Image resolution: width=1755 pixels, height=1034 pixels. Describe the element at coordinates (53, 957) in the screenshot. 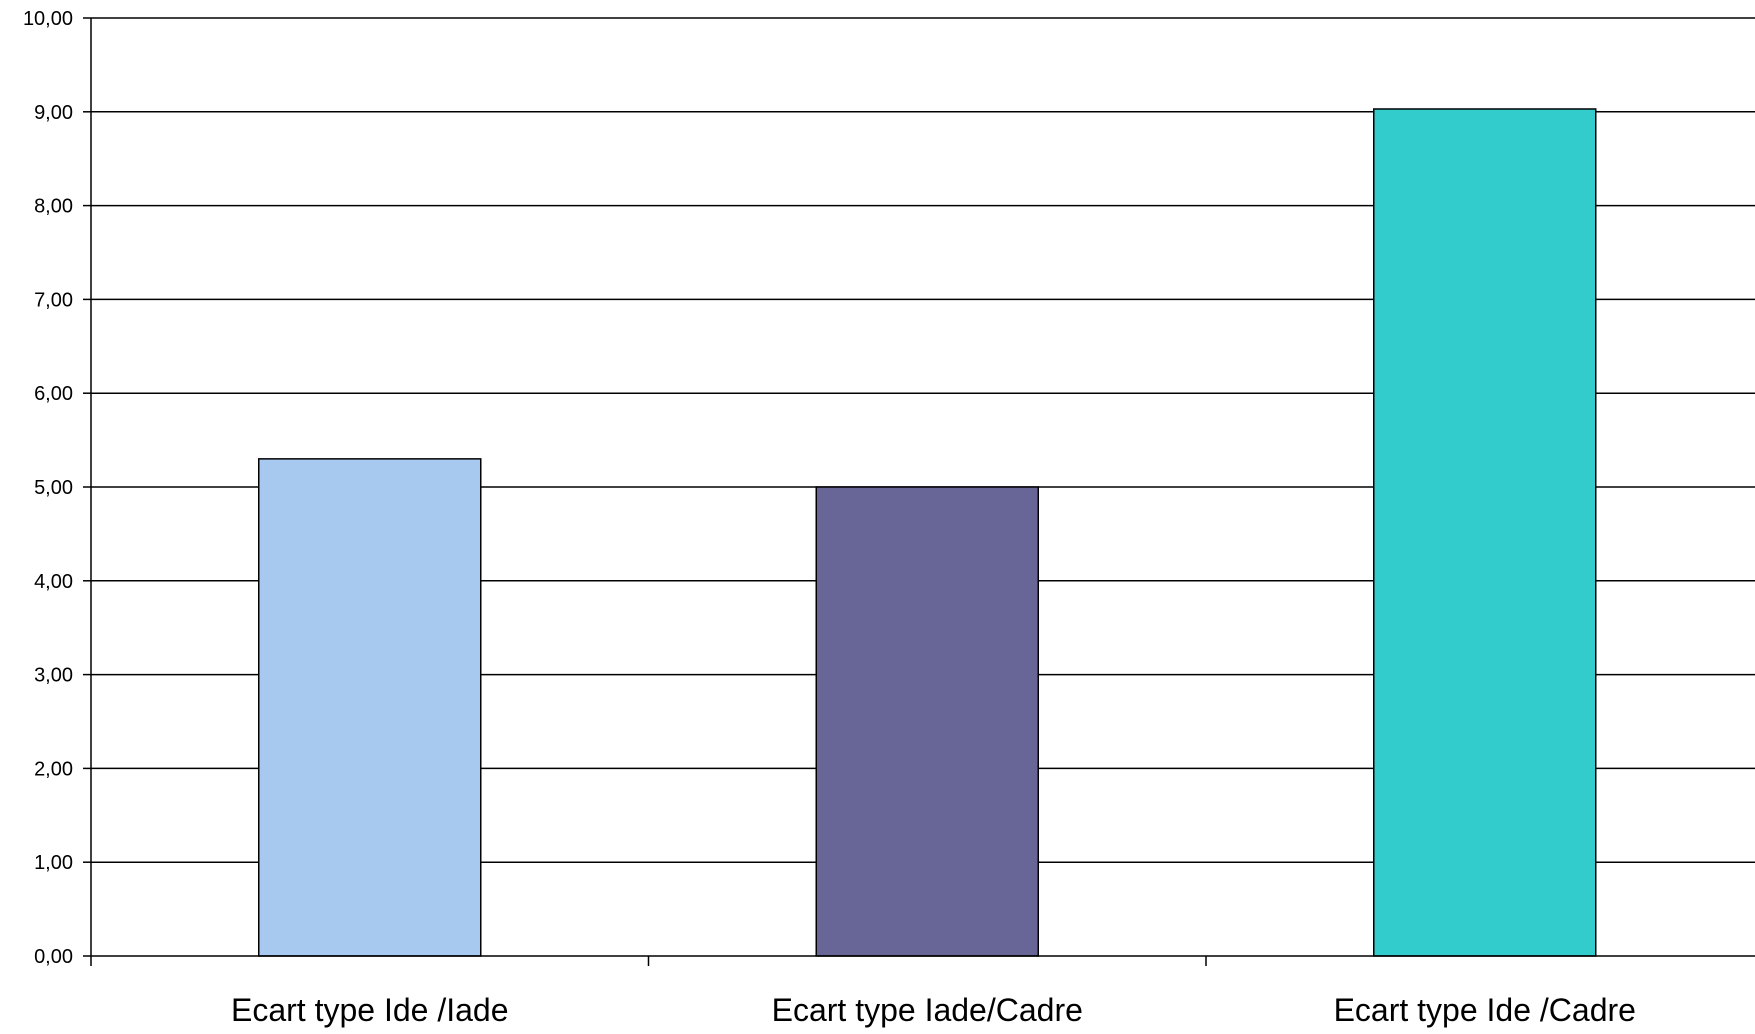

I see `y-tick-label: 0,00` at that location.